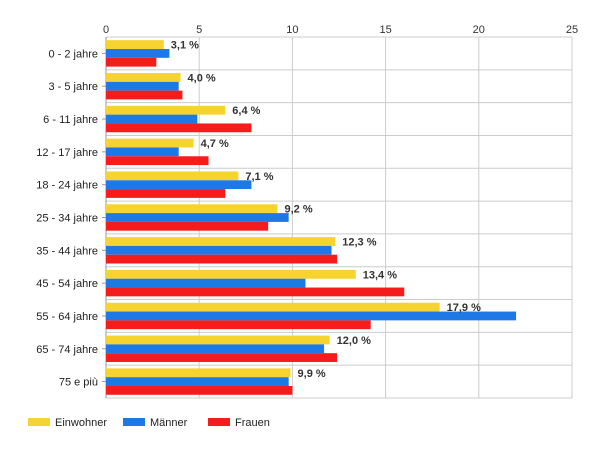 Image resolution: width=600 pixels, height=450 pixels. Describe the element at coordinates (380, 275) in the screenshot. I see `data-label: 13,4 %` at that location.